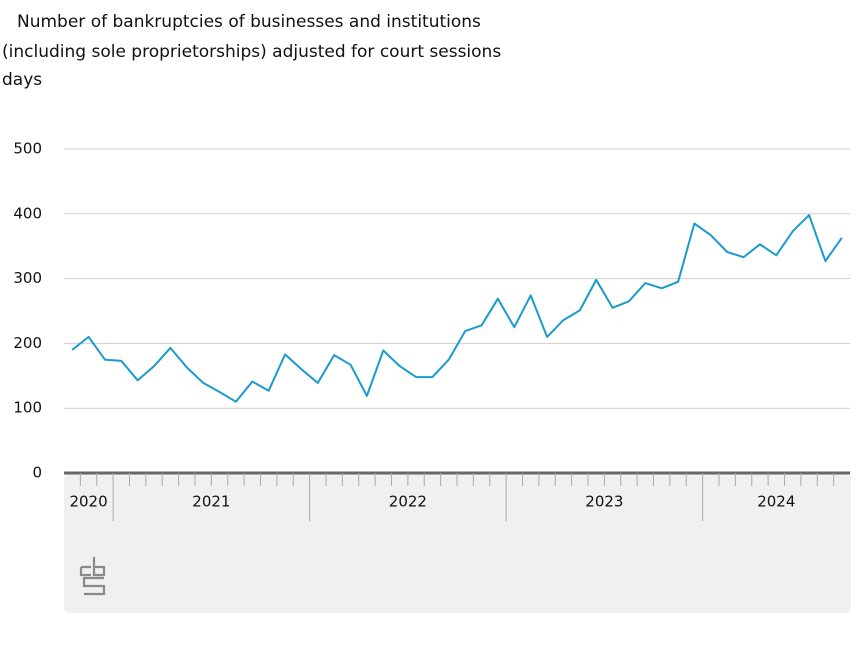  I want to click on x-group-label: 2021, so click(211, 502).